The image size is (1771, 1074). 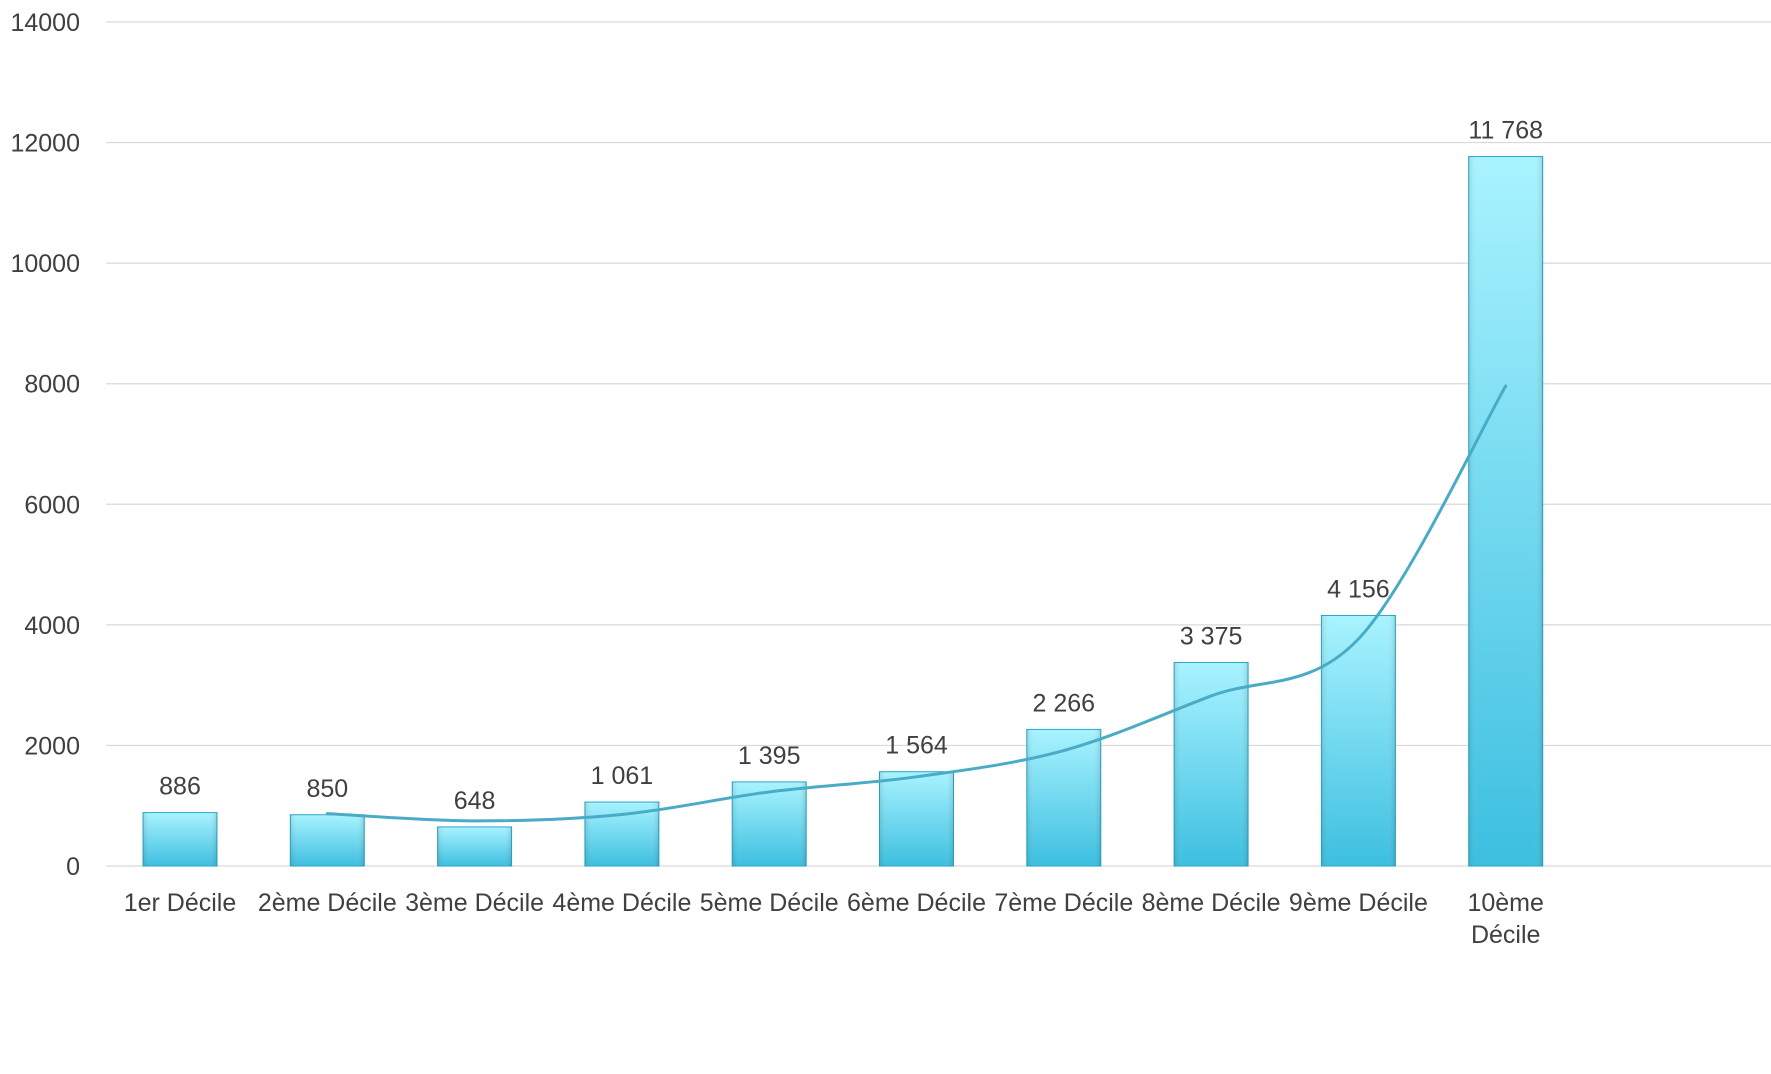 What do you see at coordinates (916, 903) in the screenshot?
I see `x-tick-label: 6ème Décile` at bounding box center [916, 903].